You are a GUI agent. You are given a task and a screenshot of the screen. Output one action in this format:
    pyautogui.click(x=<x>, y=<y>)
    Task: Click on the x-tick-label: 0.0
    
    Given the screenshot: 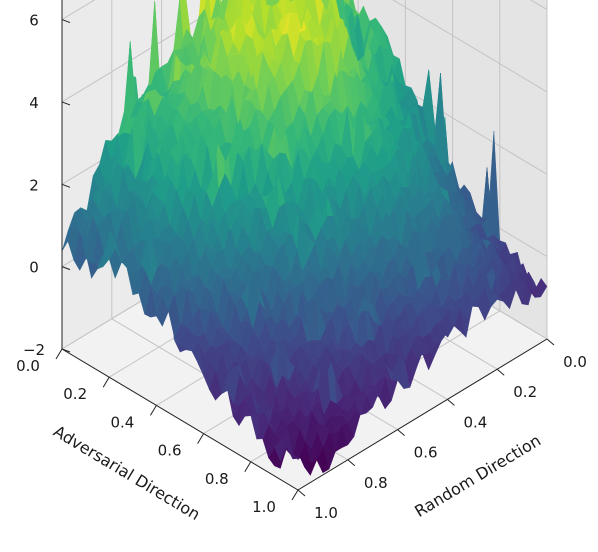 What is the action you would take?
    pyautogui.click(x=28, y=366)
    